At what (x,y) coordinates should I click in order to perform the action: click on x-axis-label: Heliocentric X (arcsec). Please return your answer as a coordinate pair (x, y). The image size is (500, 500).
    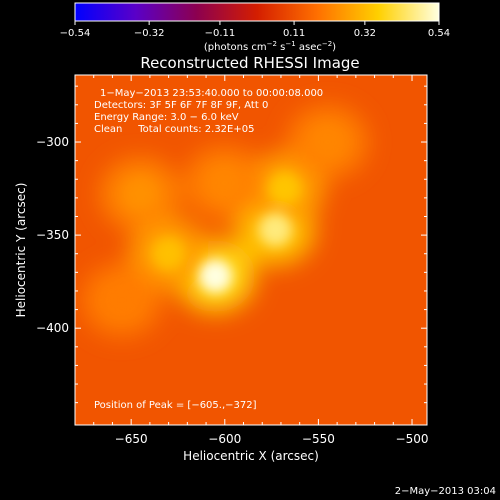
    Looking at the image, I should click on (251, 456).